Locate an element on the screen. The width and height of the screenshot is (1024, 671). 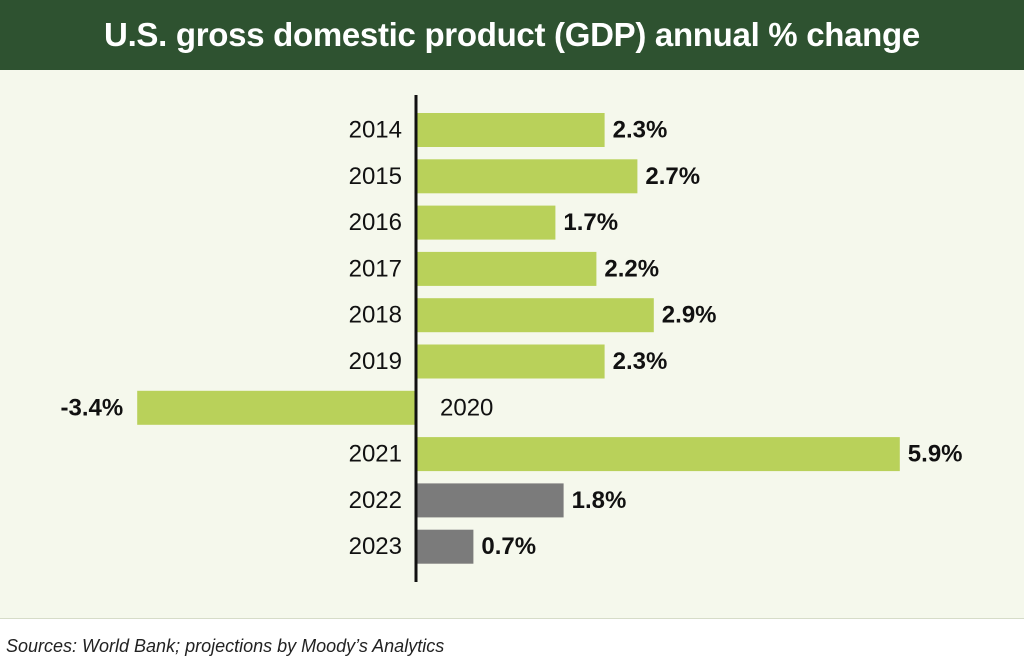
value-label-2020: -3.4% is located at coordinates (91, 407).